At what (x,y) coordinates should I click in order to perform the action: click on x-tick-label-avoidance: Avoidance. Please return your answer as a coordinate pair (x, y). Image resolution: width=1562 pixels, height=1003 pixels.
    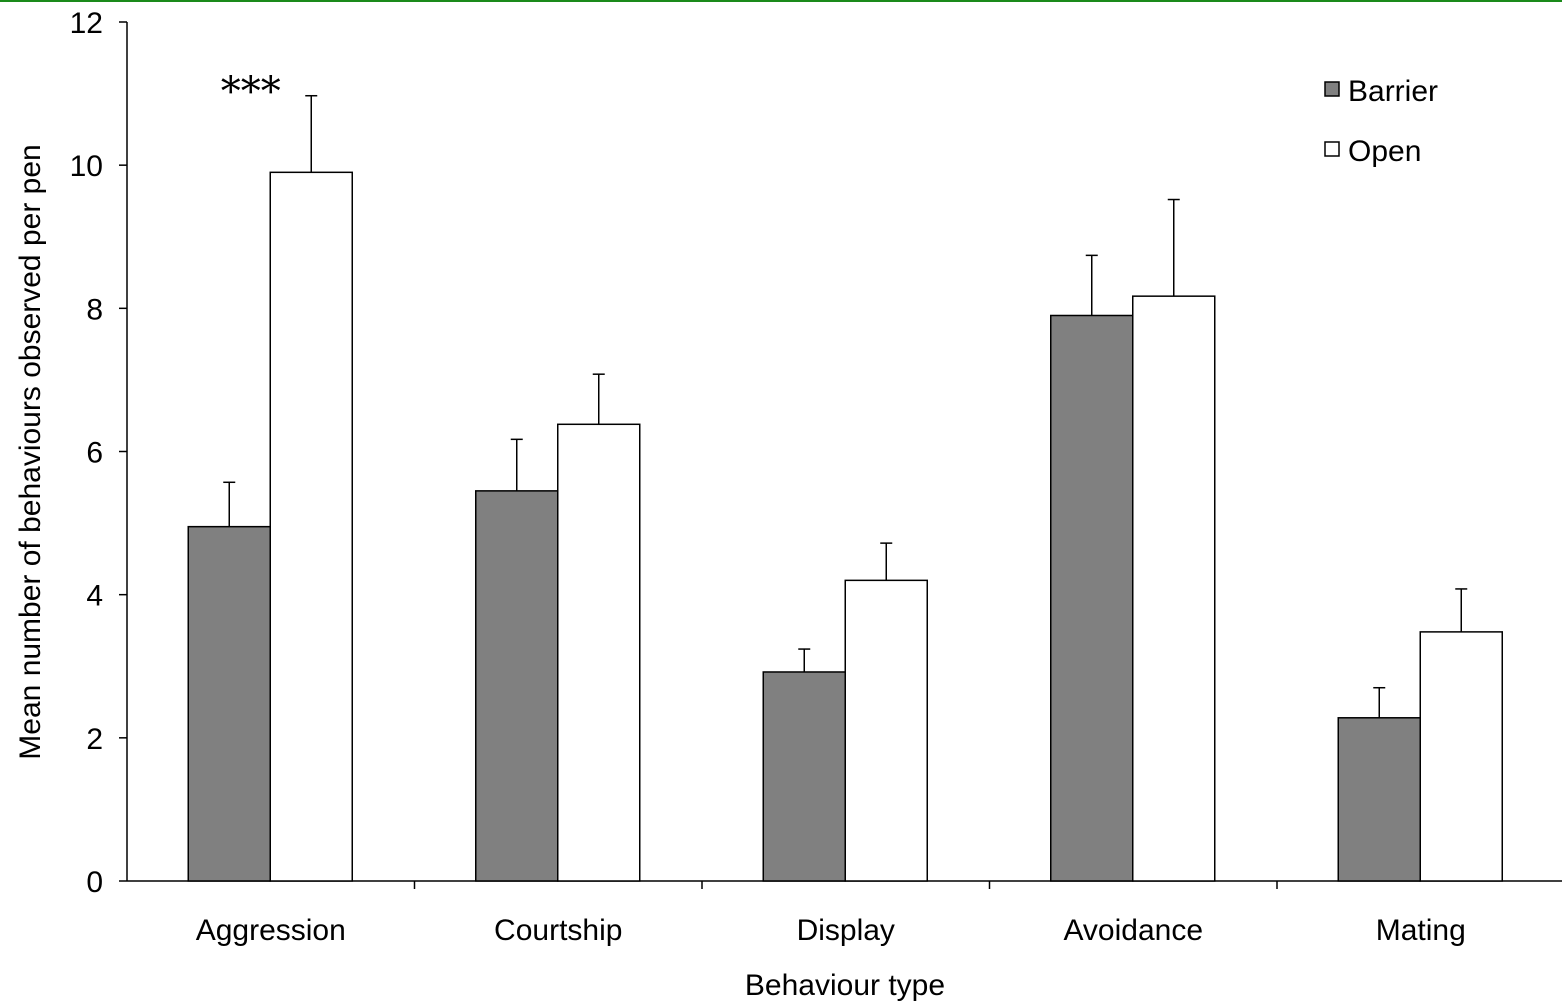
    Looking at the image, I should click on (1133, 930).